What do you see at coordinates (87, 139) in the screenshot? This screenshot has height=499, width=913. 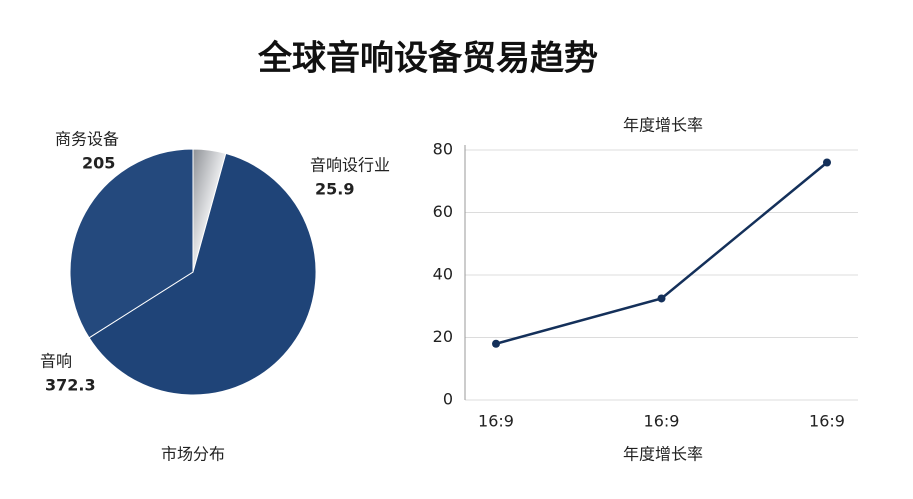 I see `slice-label: 商务设备` at bounding box center [87, 139].